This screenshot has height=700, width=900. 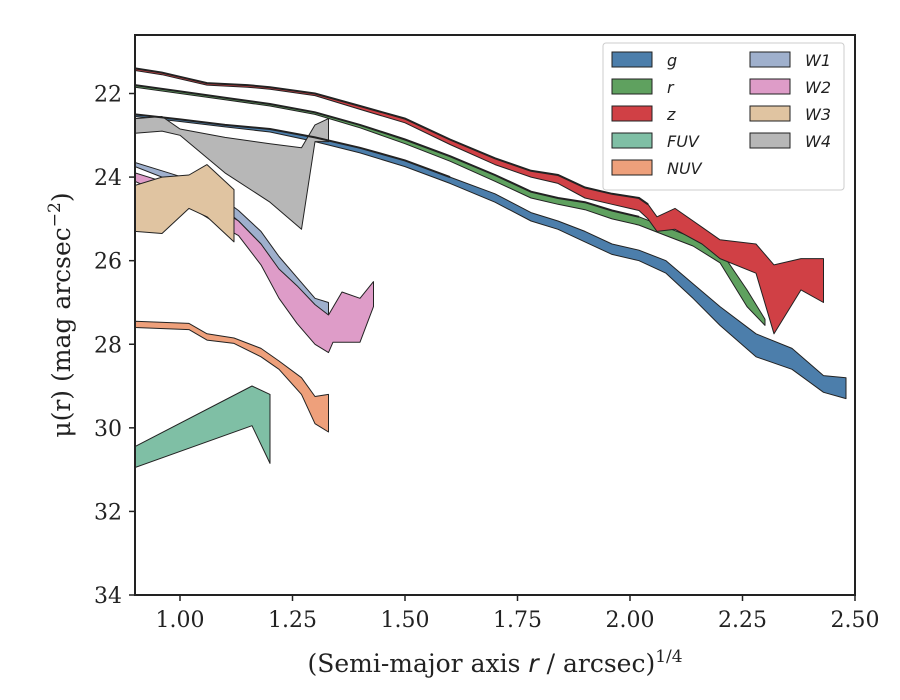 What do you see at coordinates (108, 512) in the screenshot?
I see `y-tick-label: 32` at bounding box center [108, 512].